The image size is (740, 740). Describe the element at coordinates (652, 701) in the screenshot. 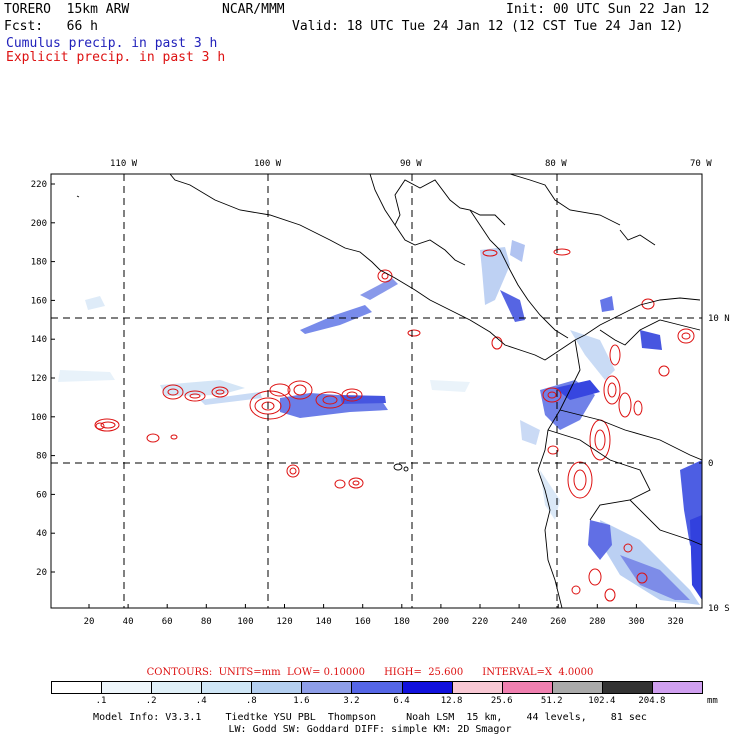

I see `colorbar-label: 204.8` at that location.